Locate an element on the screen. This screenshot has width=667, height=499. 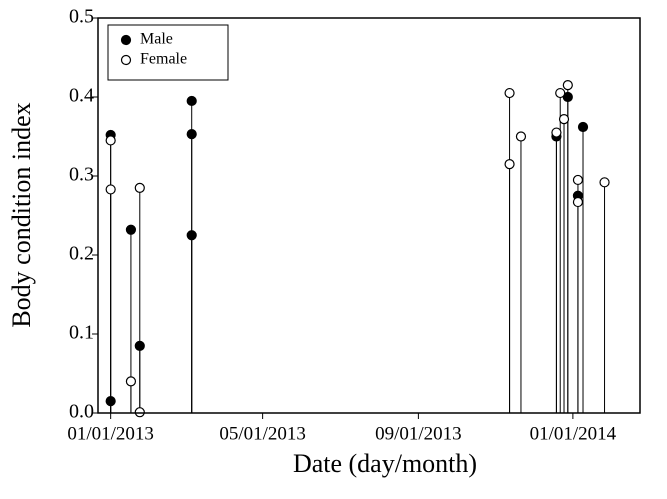
legend-box is located at coordinates (168, 52).